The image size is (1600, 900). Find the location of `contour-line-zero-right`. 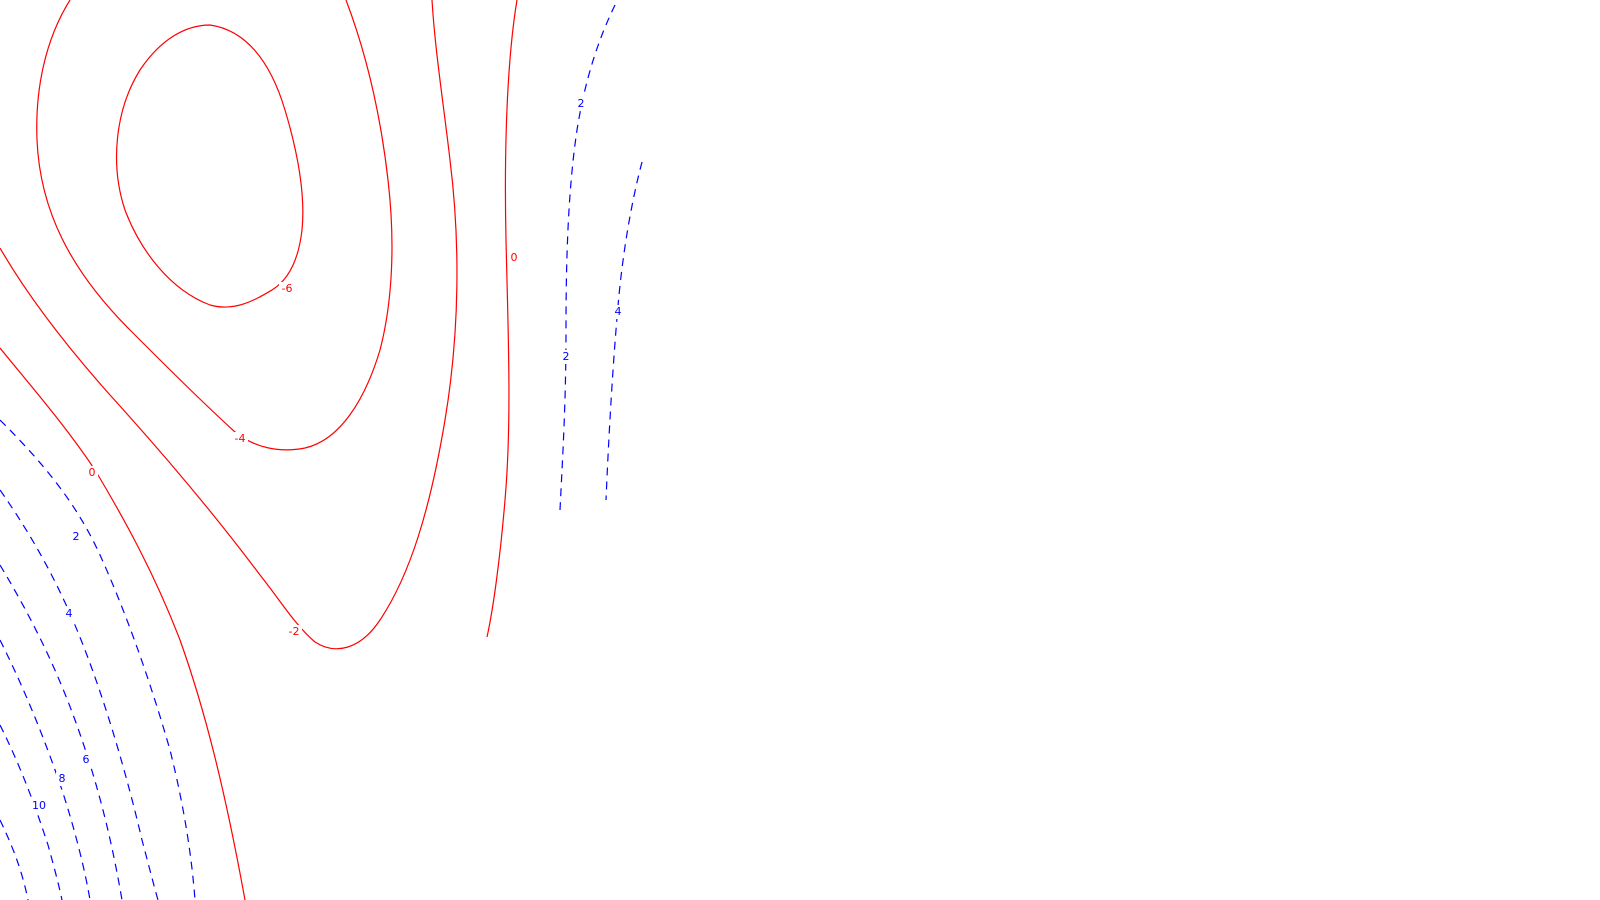

contour-line-zero-right is located at coordinates (502, 319).